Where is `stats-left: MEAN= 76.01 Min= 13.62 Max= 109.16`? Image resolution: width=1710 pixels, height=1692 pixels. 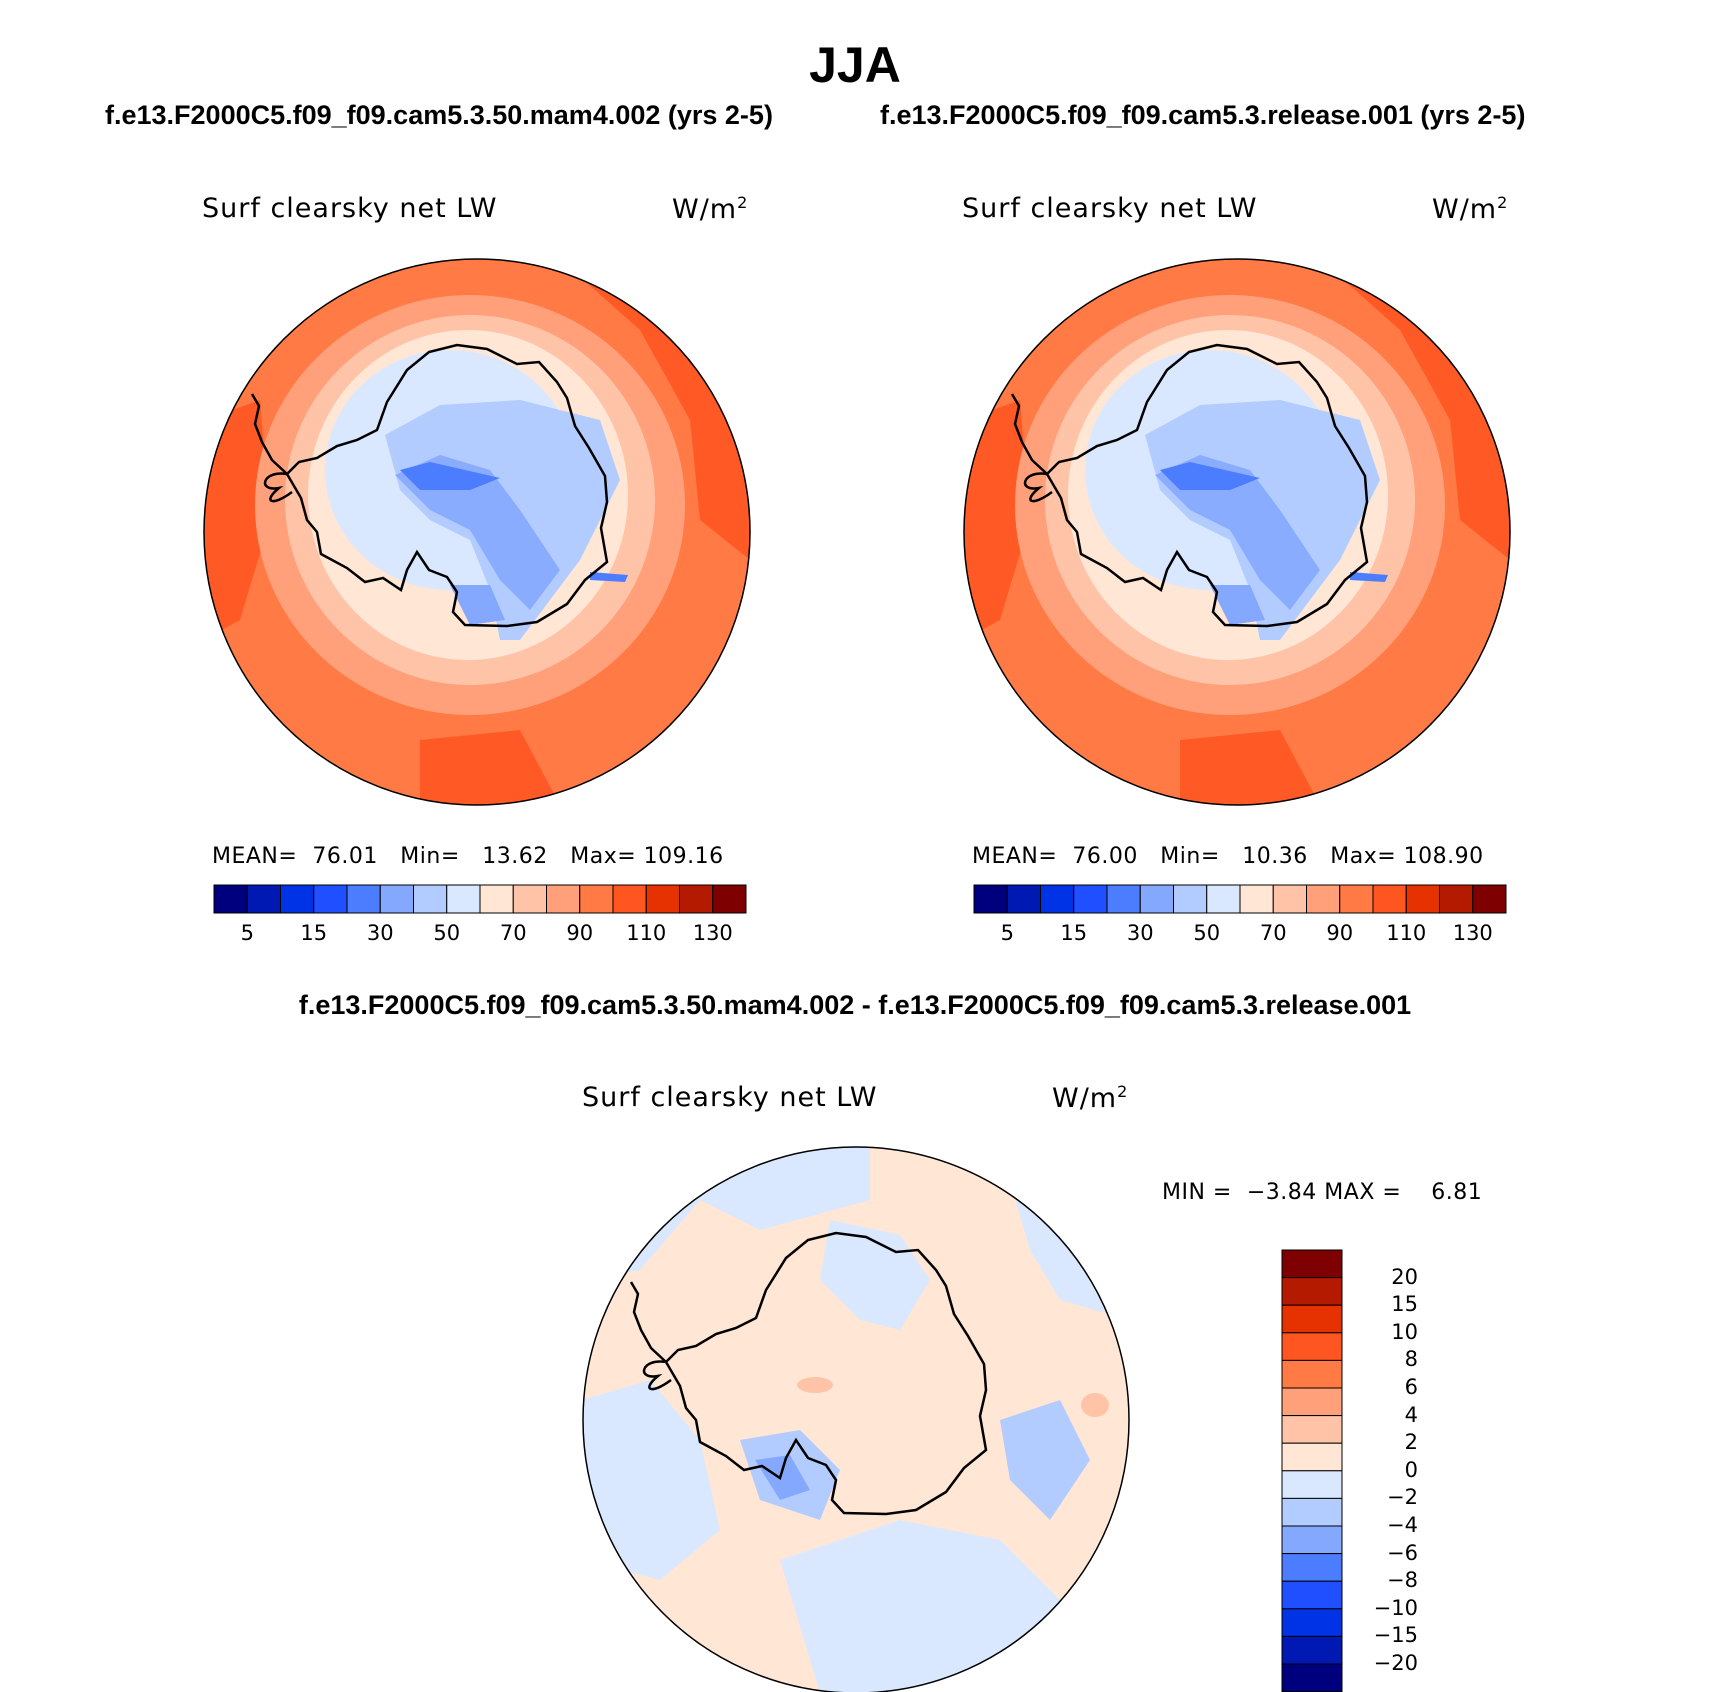 stats-left: MEAN= 76.01 Min= 13.62 Max= 109.16 is located at coordinates (468, 856).